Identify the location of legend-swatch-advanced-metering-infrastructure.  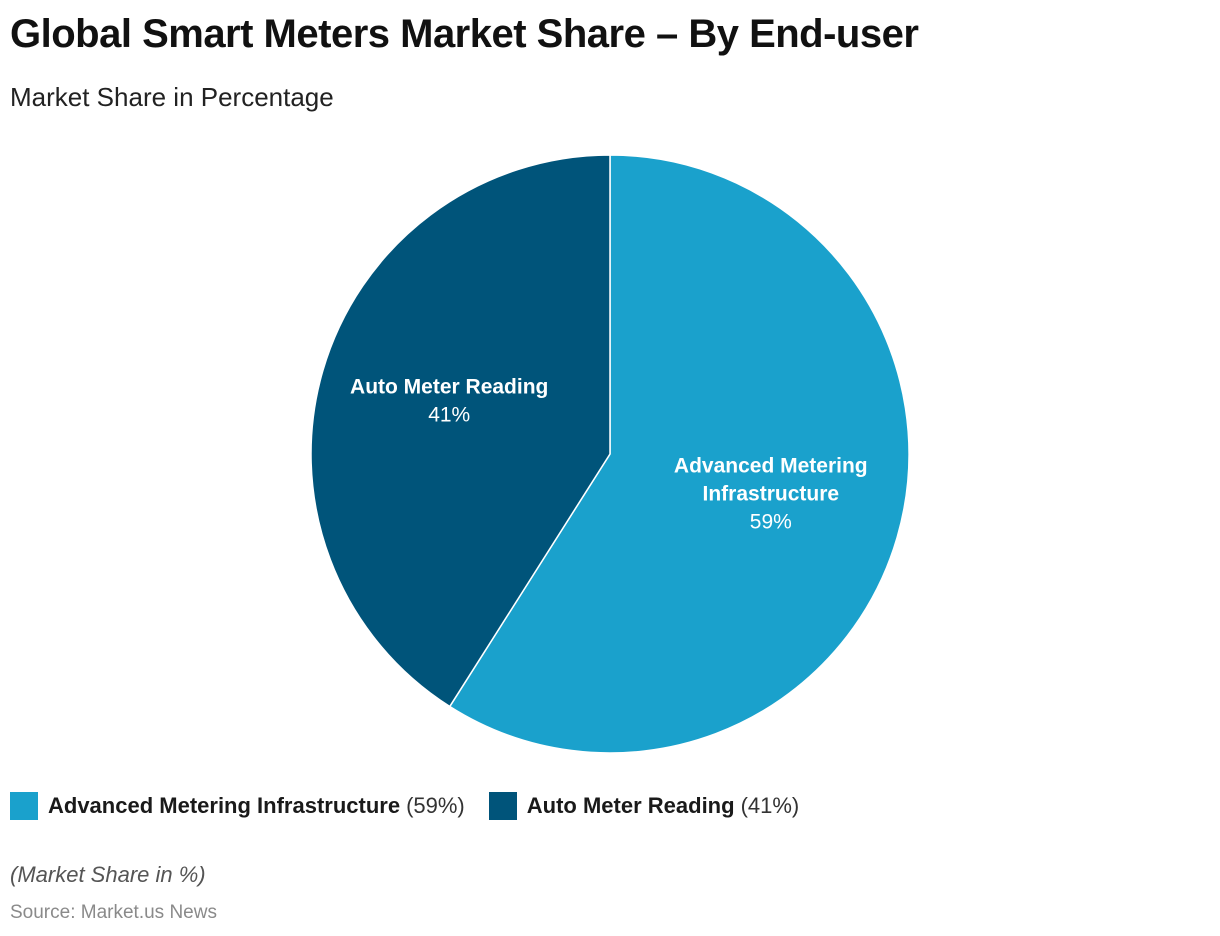
(24, 806).